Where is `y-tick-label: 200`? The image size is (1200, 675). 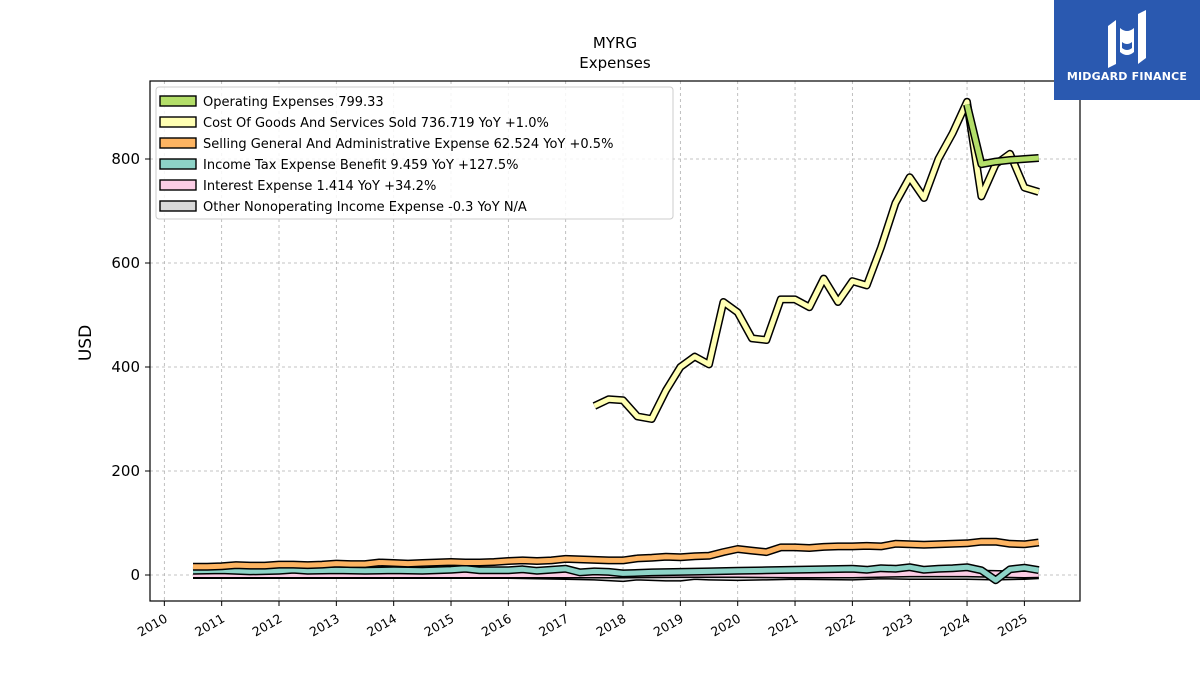 y-tick-label: 200 is located at coordinates (125, 471).